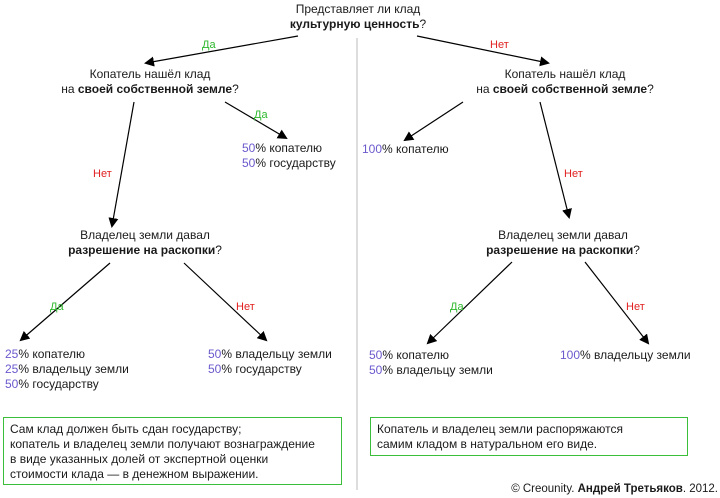 This screenshot has width=720, height=498. What do you see at coordinates (354, 24) in the screenshot?
I see `root-question-bold: культурную ценность` at bounding box center [354, 24].